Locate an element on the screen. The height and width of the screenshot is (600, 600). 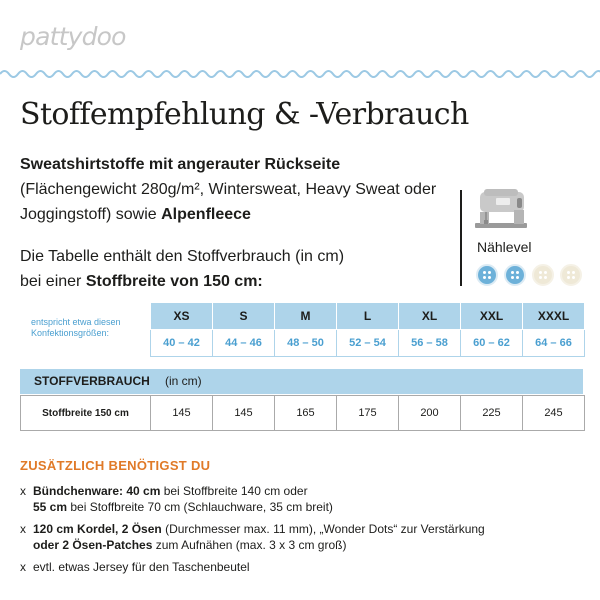
consumption-unit: (in cm) is located at coordinates (183, 381).